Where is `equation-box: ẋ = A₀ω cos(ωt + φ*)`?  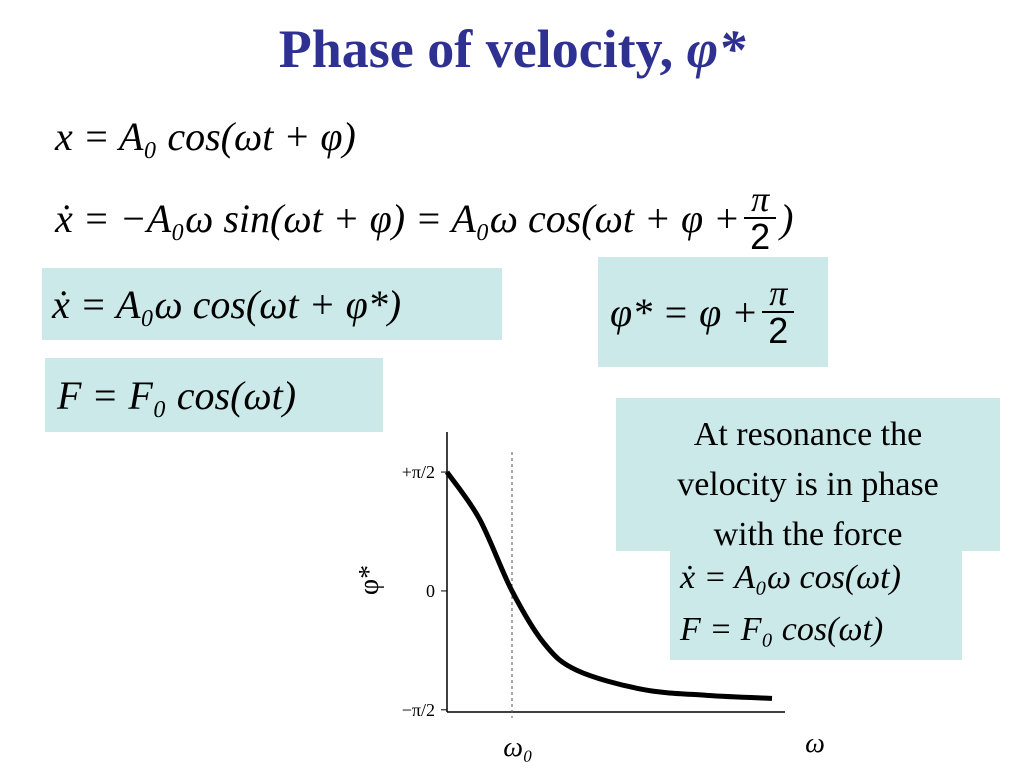 equation-box: ẋ = A₀ω cos(ωt + φ*) is located at coordinates (272, 304).